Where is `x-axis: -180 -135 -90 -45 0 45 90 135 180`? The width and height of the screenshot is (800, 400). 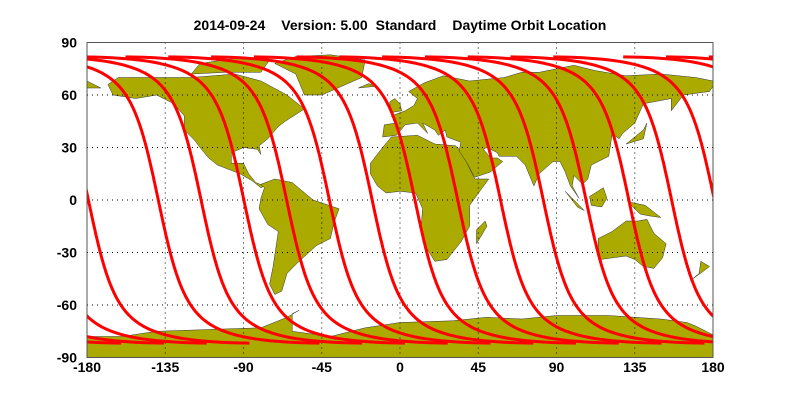 x-axis: -180 -135 -90 -45 0 45 90 135 180 is located at coordinates (399, 367).